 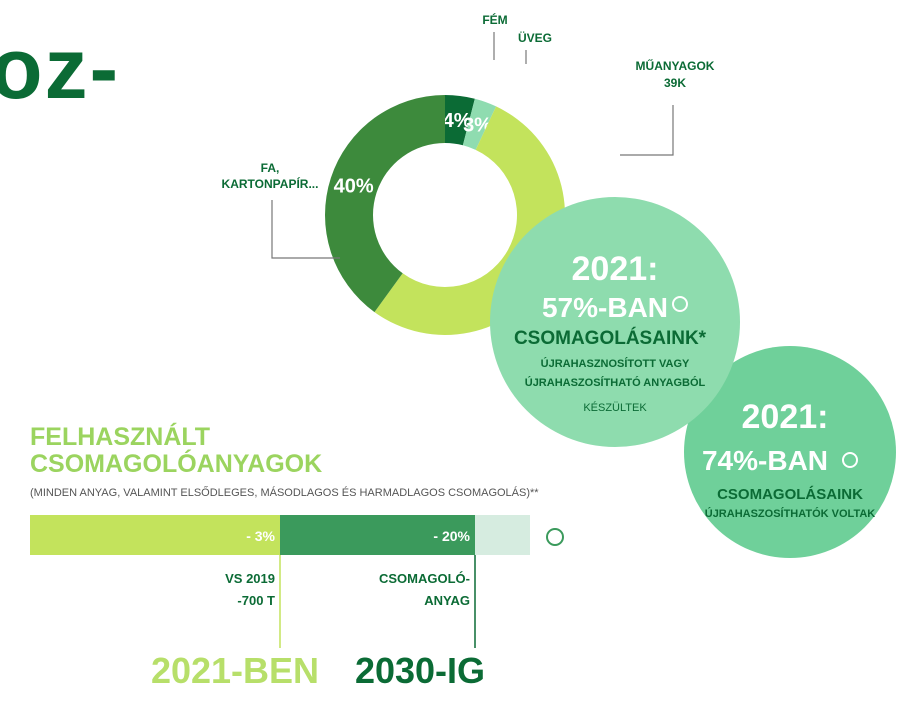 What do you see at coordinates (790, 514) in the screenshot?
I see `bubble-text: ÚJRAHASZOSÍTHATÓK VOLTAK` at bounding box center [790, 514].